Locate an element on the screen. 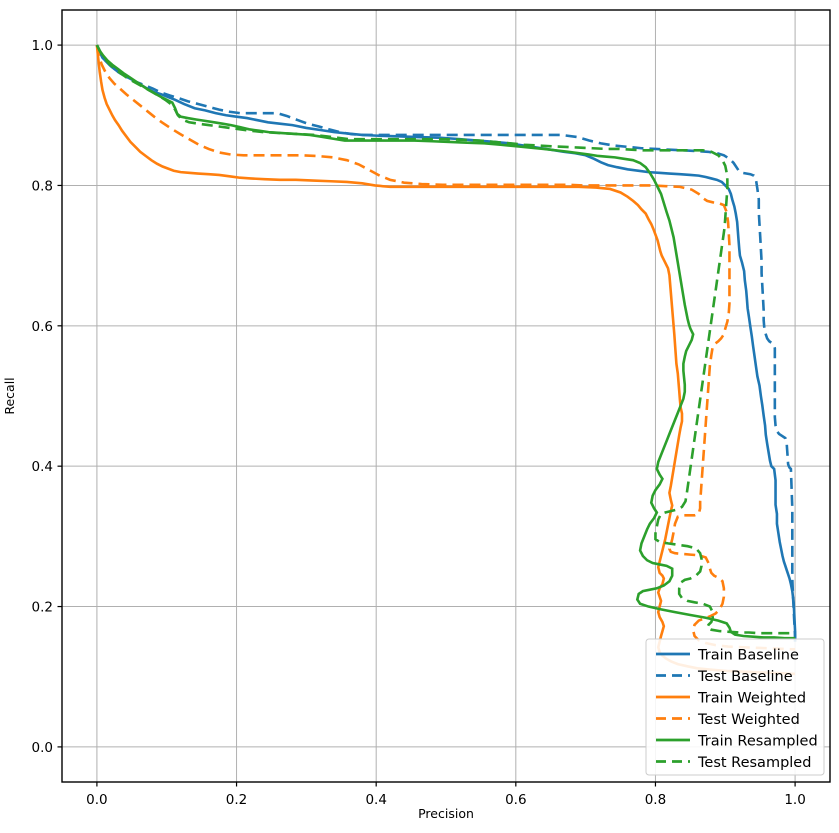  ytick-label-0.8: 0.8 is located at coordinates (42, 186).